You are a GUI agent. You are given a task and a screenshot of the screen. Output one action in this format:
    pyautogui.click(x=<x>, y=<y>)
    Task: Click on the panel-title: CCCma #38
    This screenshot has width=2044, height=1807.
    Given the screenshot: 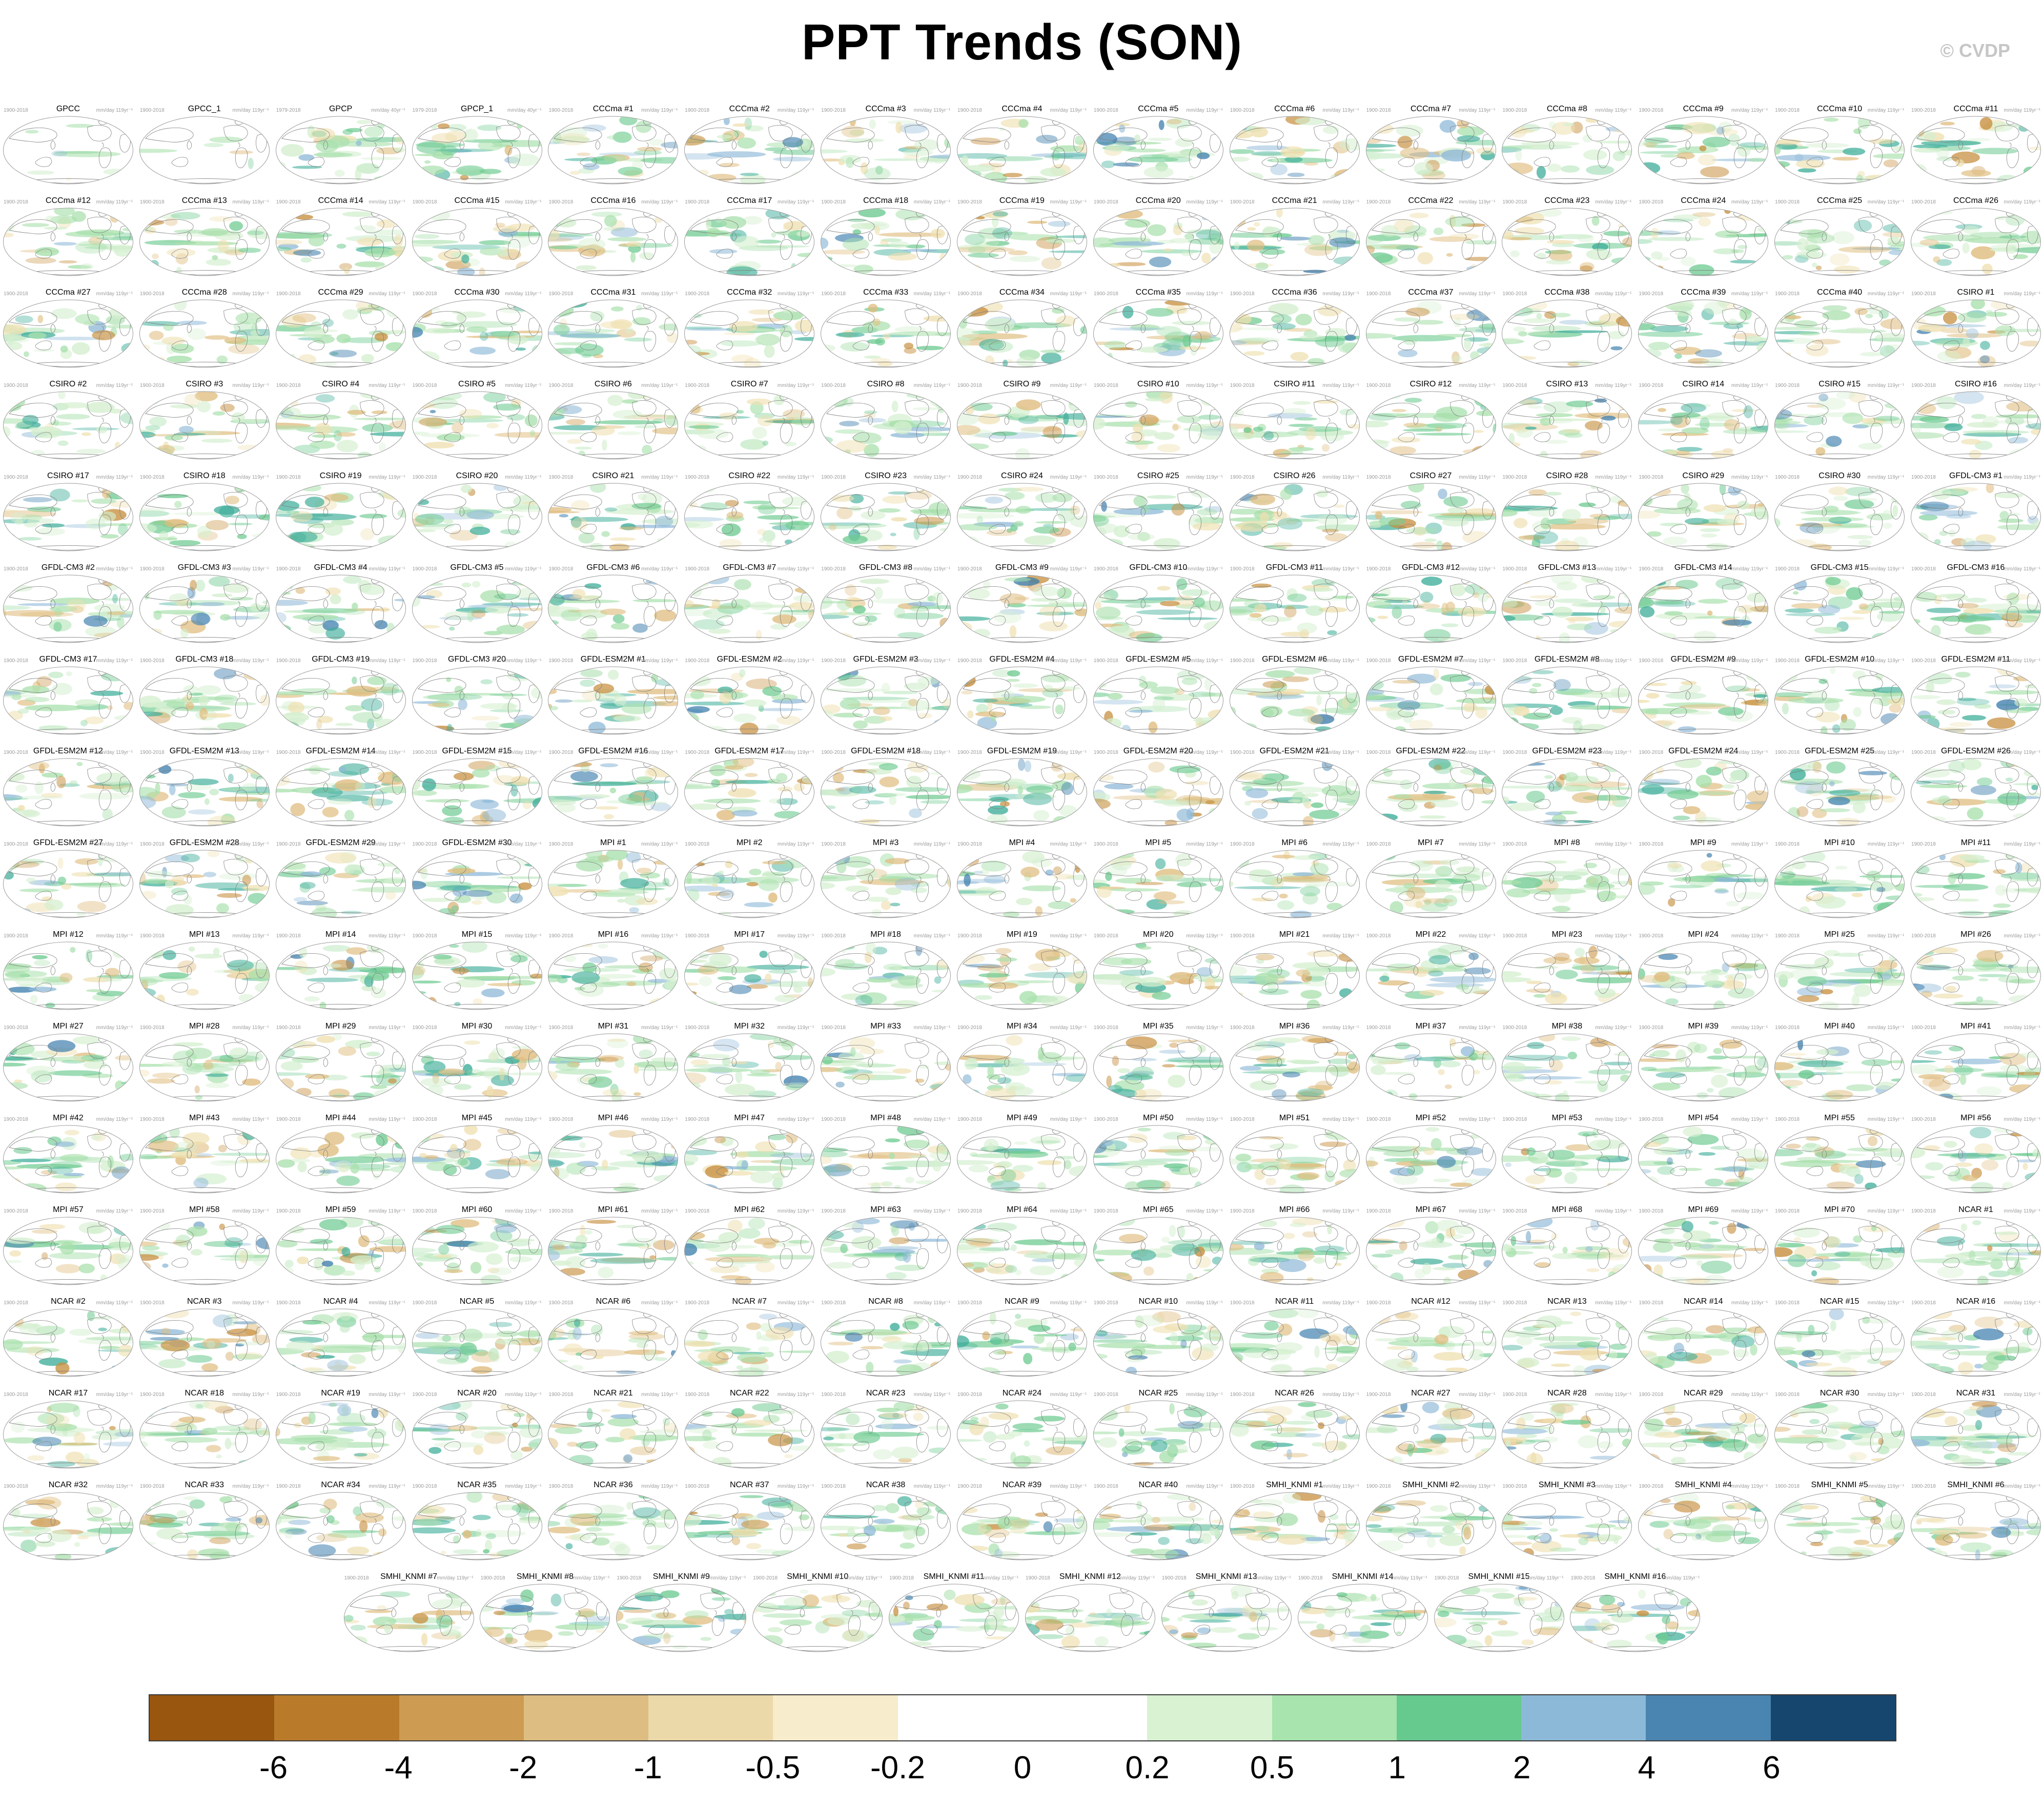 What is the action you would take?
    pyautogui.click(x=1567, y=292)
    